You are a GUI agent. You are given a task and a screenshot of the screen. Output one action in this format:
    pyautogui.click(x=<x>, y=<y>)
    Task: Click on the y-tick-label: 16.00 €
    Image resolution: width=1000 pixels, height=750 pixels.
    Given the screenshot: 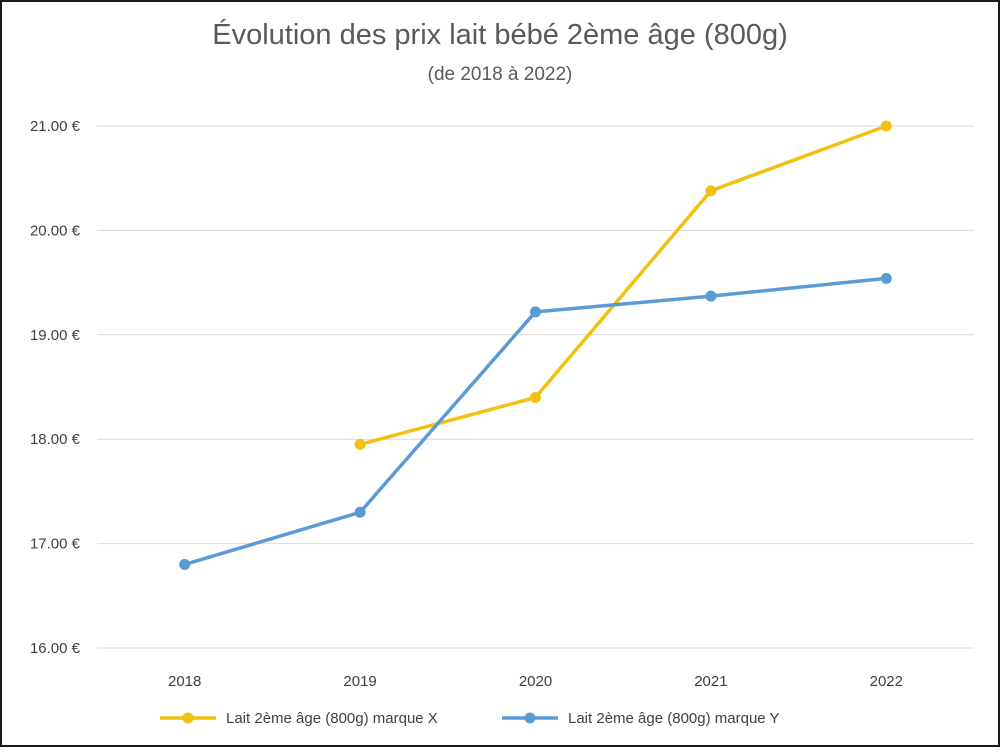 What is the action you would take?
    pyautogui.click(x=55, y=648)
    